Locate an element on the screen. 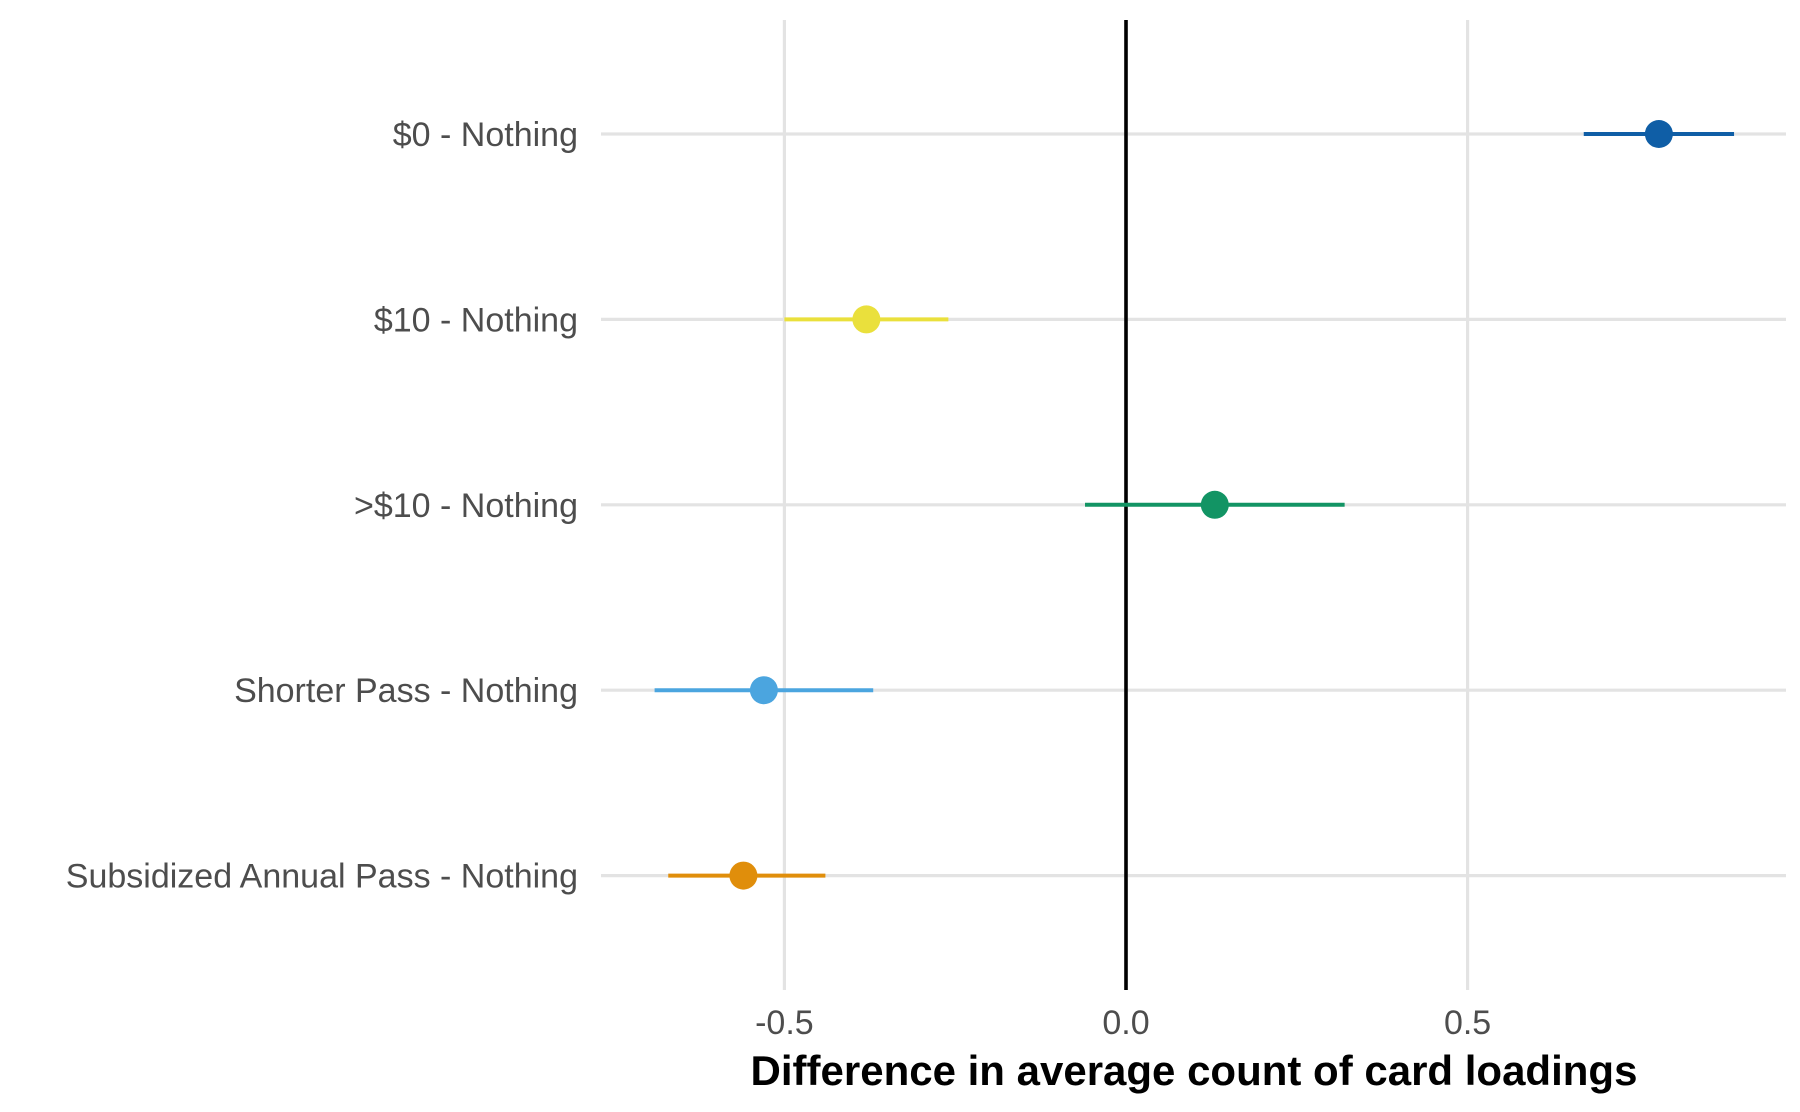  y-tick-label: $0 - Nothing is located at coordinates (485, 135).